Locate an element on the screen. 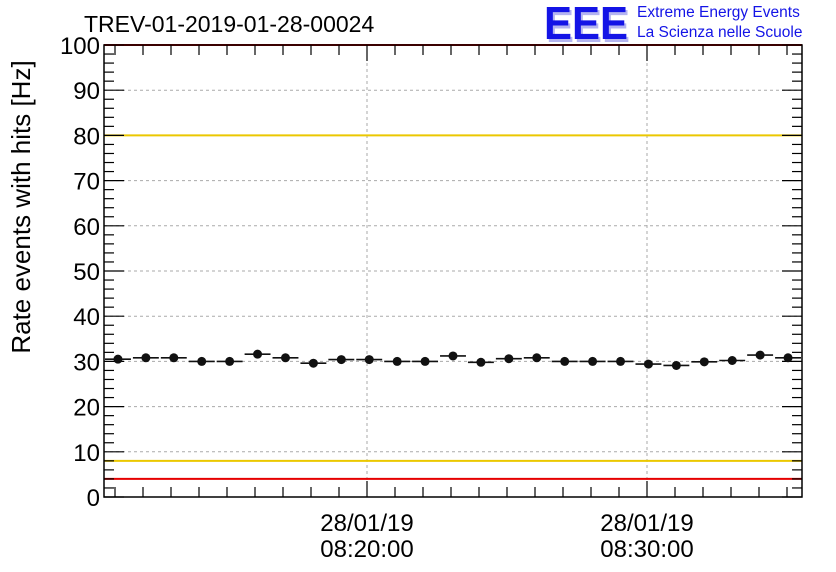 Image resolution: width=836 pixels, height=572 pixels. y-tick-label: 10 is located at coordinates (86, 453).